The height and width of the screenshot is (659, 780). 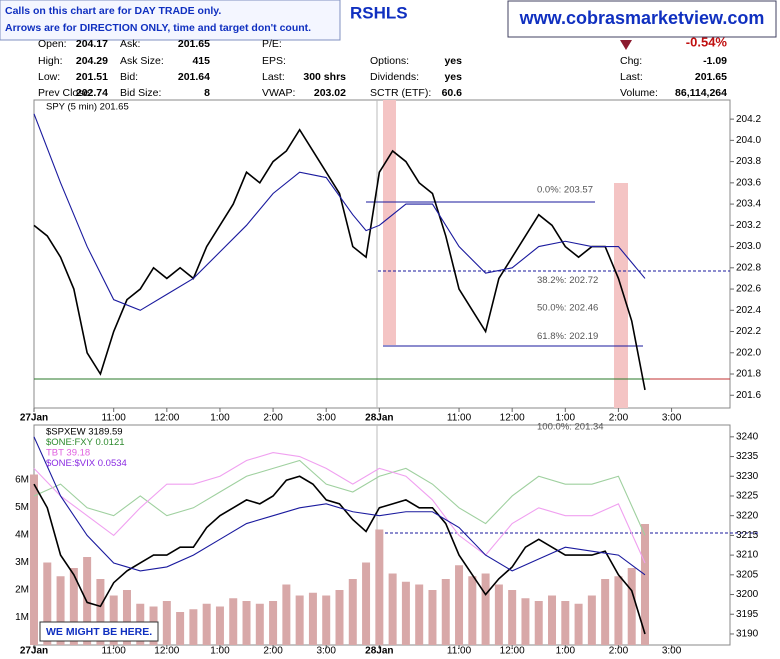 I want to click on site-box, so click(x=642, y=19).